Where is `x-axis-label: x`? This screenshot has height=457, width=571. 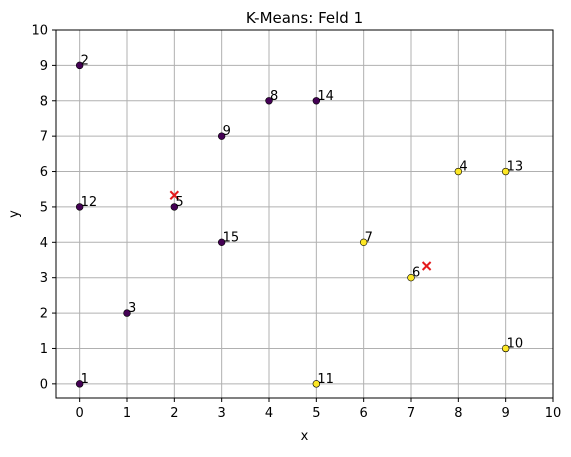 x-axis-label: x is located at coordinates (305, 436).